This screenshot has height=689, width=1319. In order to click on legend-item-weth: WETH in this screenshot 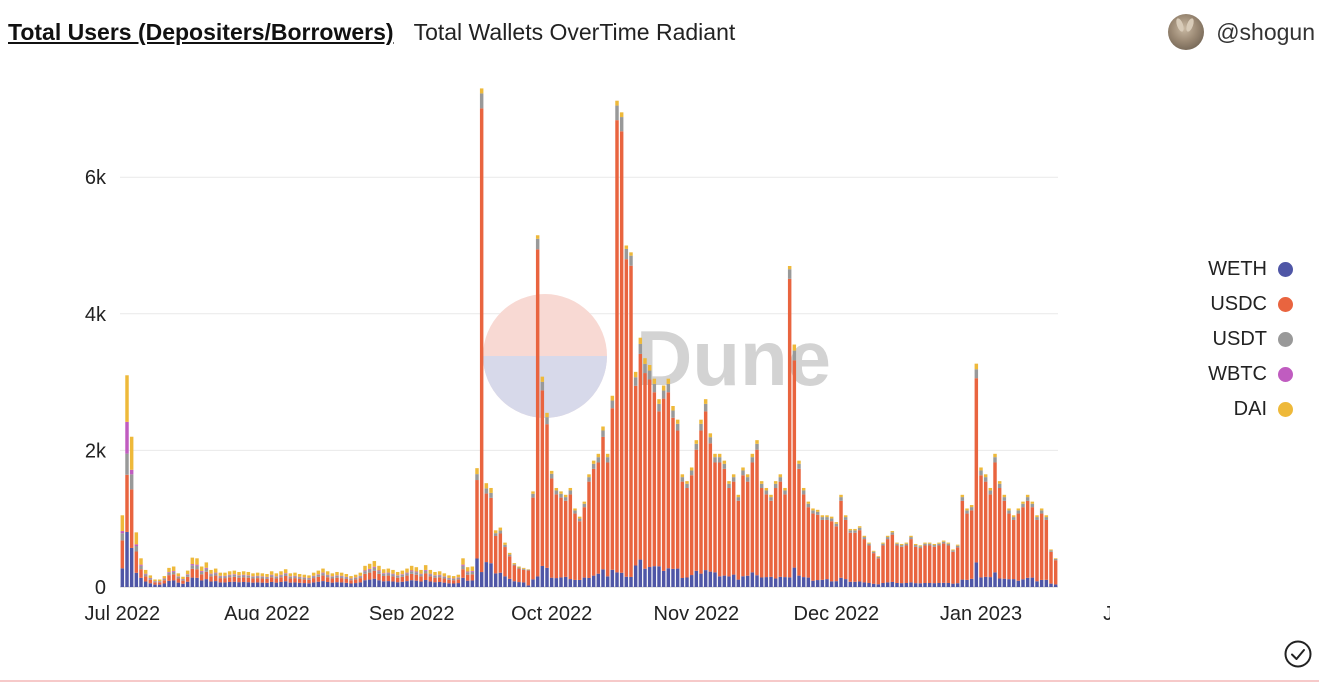, I will do `click(1250, 269)`.